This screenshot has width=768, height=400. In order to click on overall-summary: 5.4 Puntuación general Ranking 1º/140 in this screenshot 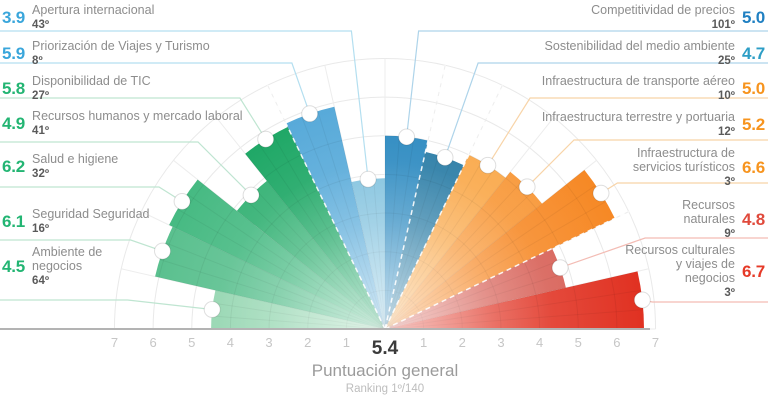, I will do `click(385, 366)`.